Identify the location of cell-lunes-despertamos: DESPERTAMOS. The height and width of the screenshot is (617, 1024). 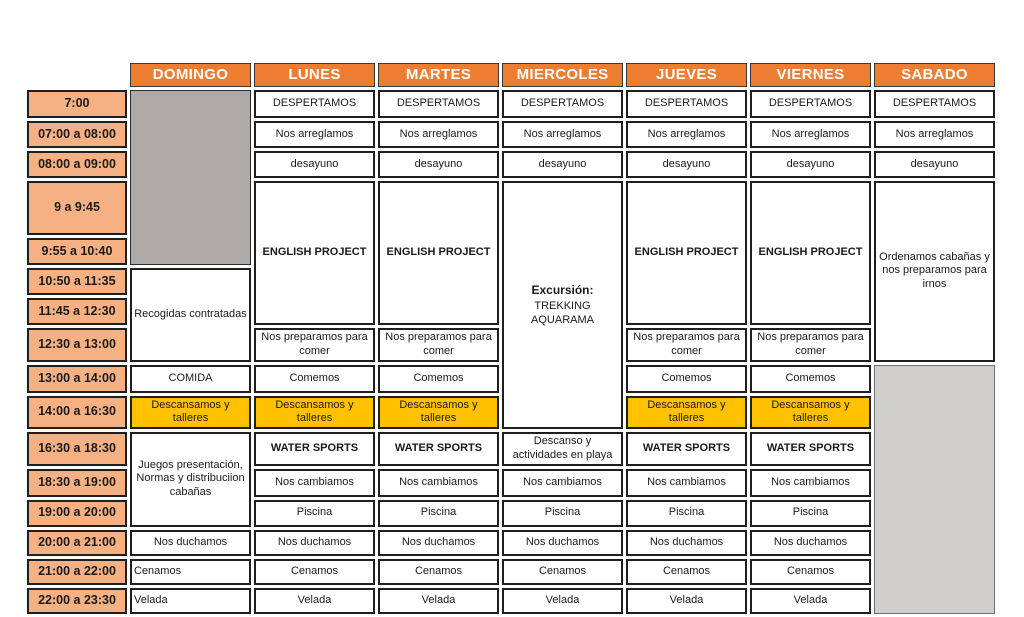
(314, 104).